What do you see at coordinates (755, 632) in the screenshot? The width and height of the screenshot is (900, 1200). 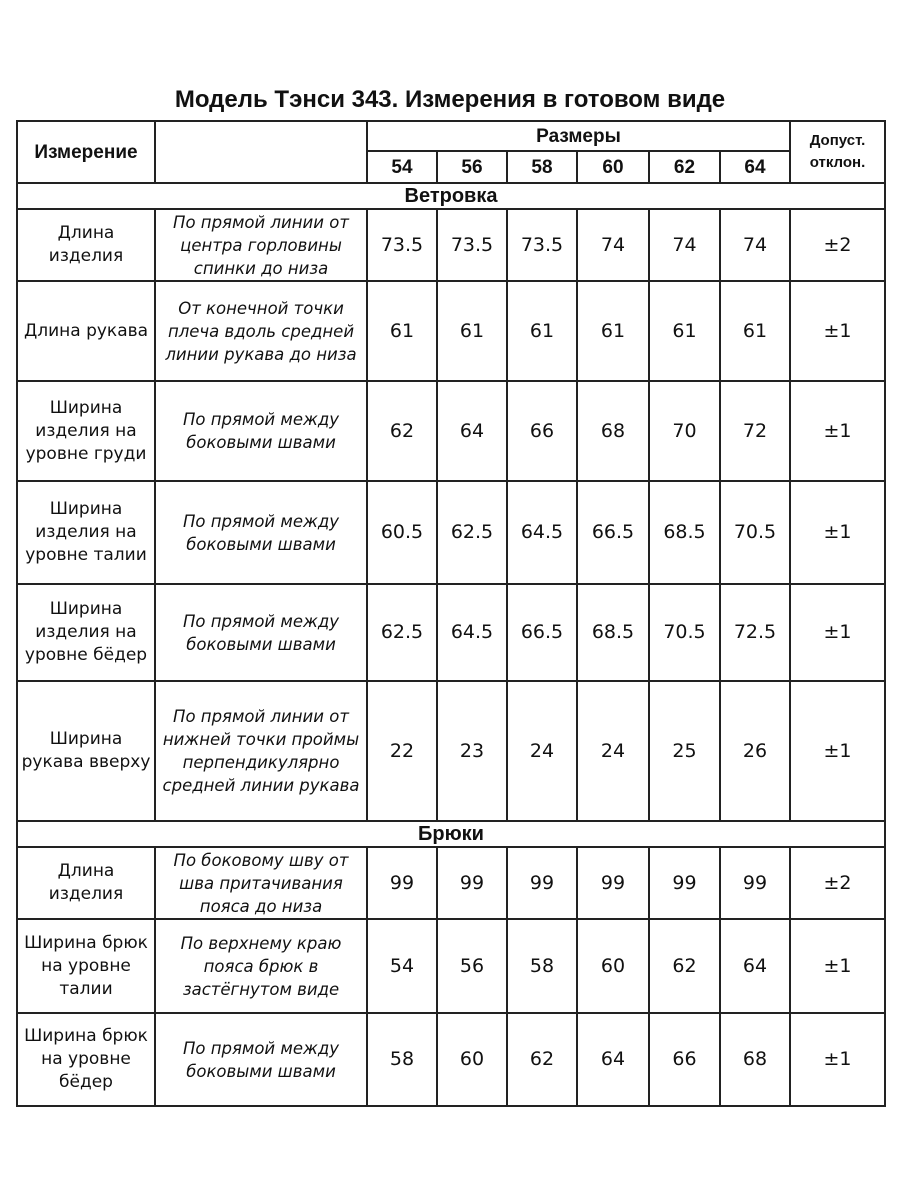 I see `size-value: 72.5` at bounding box center [755, 632].